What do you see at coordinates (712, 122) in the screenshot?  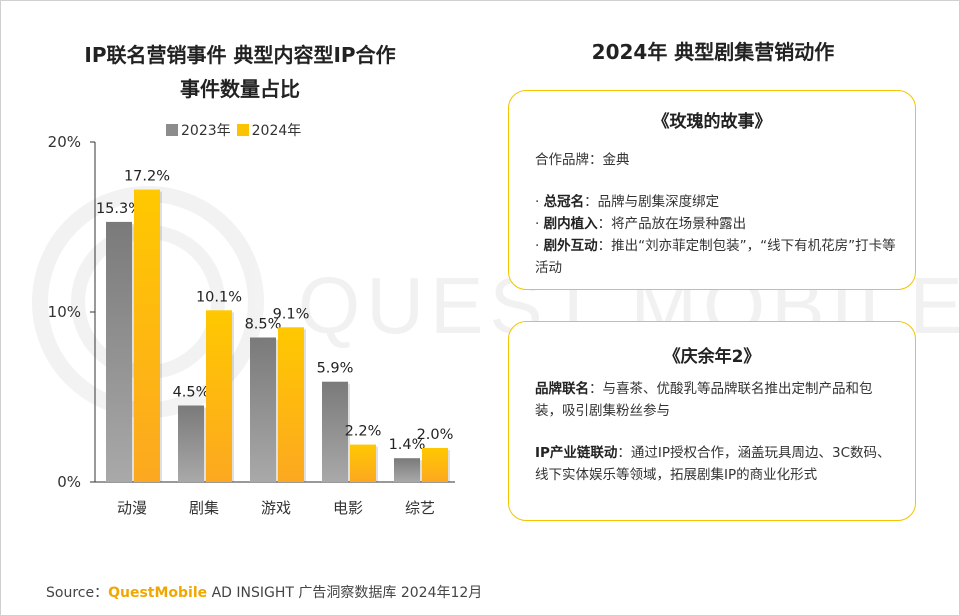 I see `card-title-rose-story: 《玫瑰的故事》` at bounding box center [712, 122].